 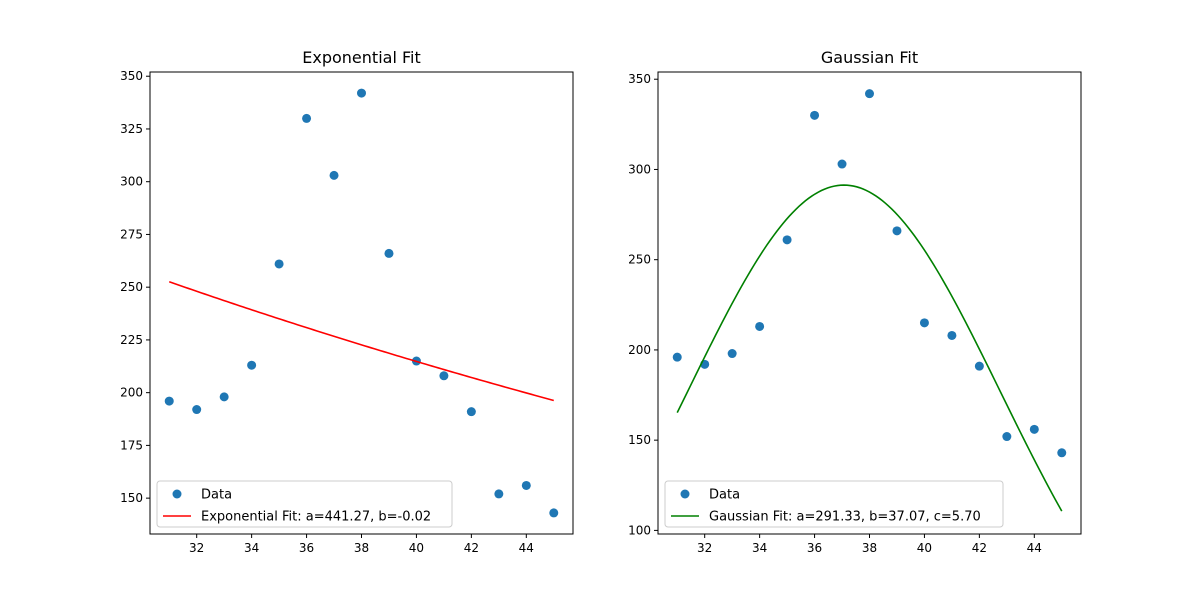 I want to click on y-tick-label: 225, so click(x=131, y=340).